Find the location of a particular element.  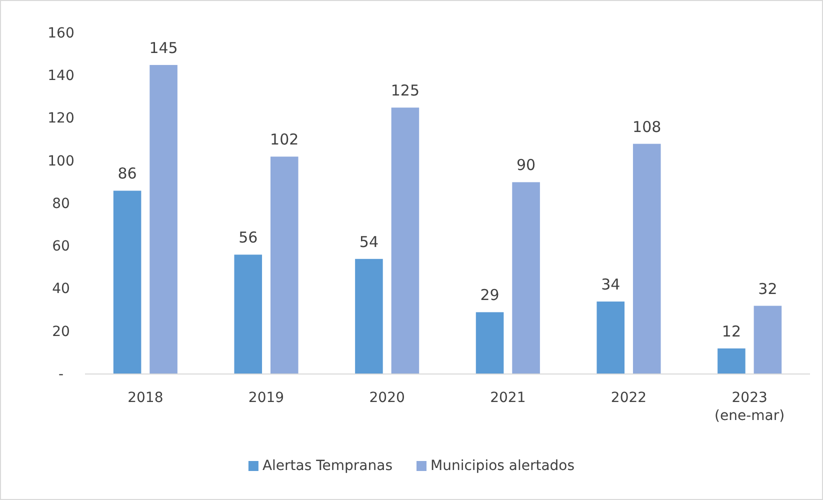

data-label: 108 is located at coordinates (647, 127).